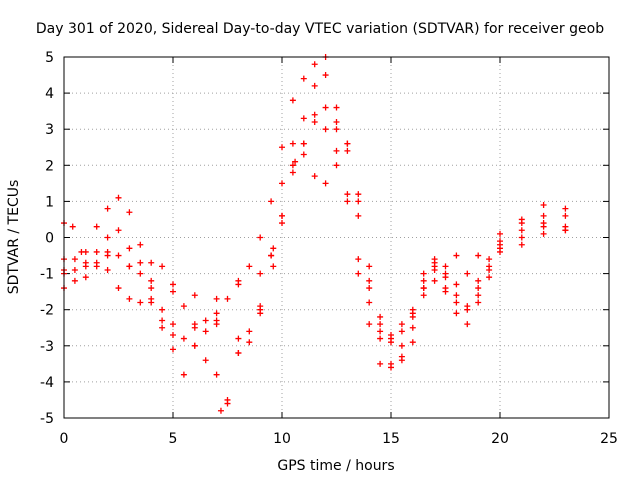 The height and width of the screenshot is (480, 640). I want to click on y-tick-label: 5, so click(49, 58).